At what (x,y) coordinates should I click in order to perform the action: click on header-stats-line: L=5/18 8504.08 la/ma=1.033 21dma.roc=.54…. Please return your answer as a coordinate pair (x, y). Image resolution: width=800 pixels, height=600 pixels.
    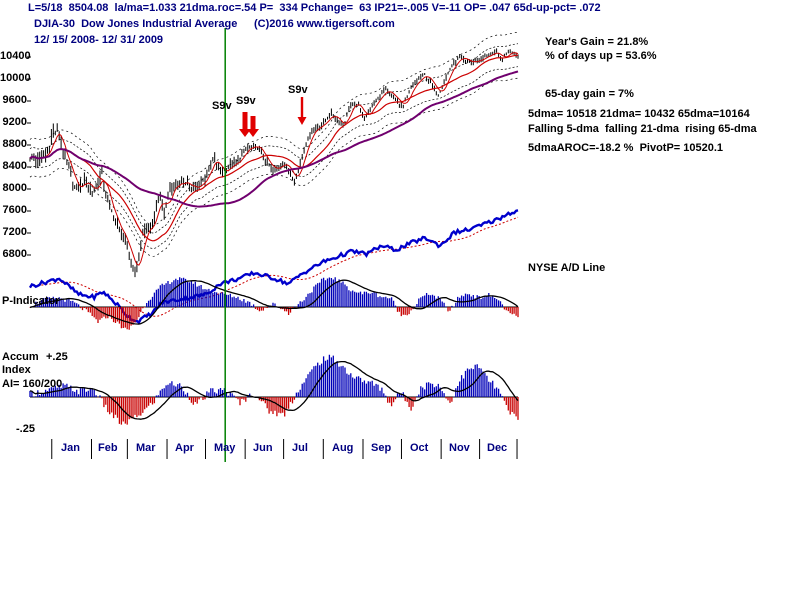
    Looking at the image, I should click on (314, 8).